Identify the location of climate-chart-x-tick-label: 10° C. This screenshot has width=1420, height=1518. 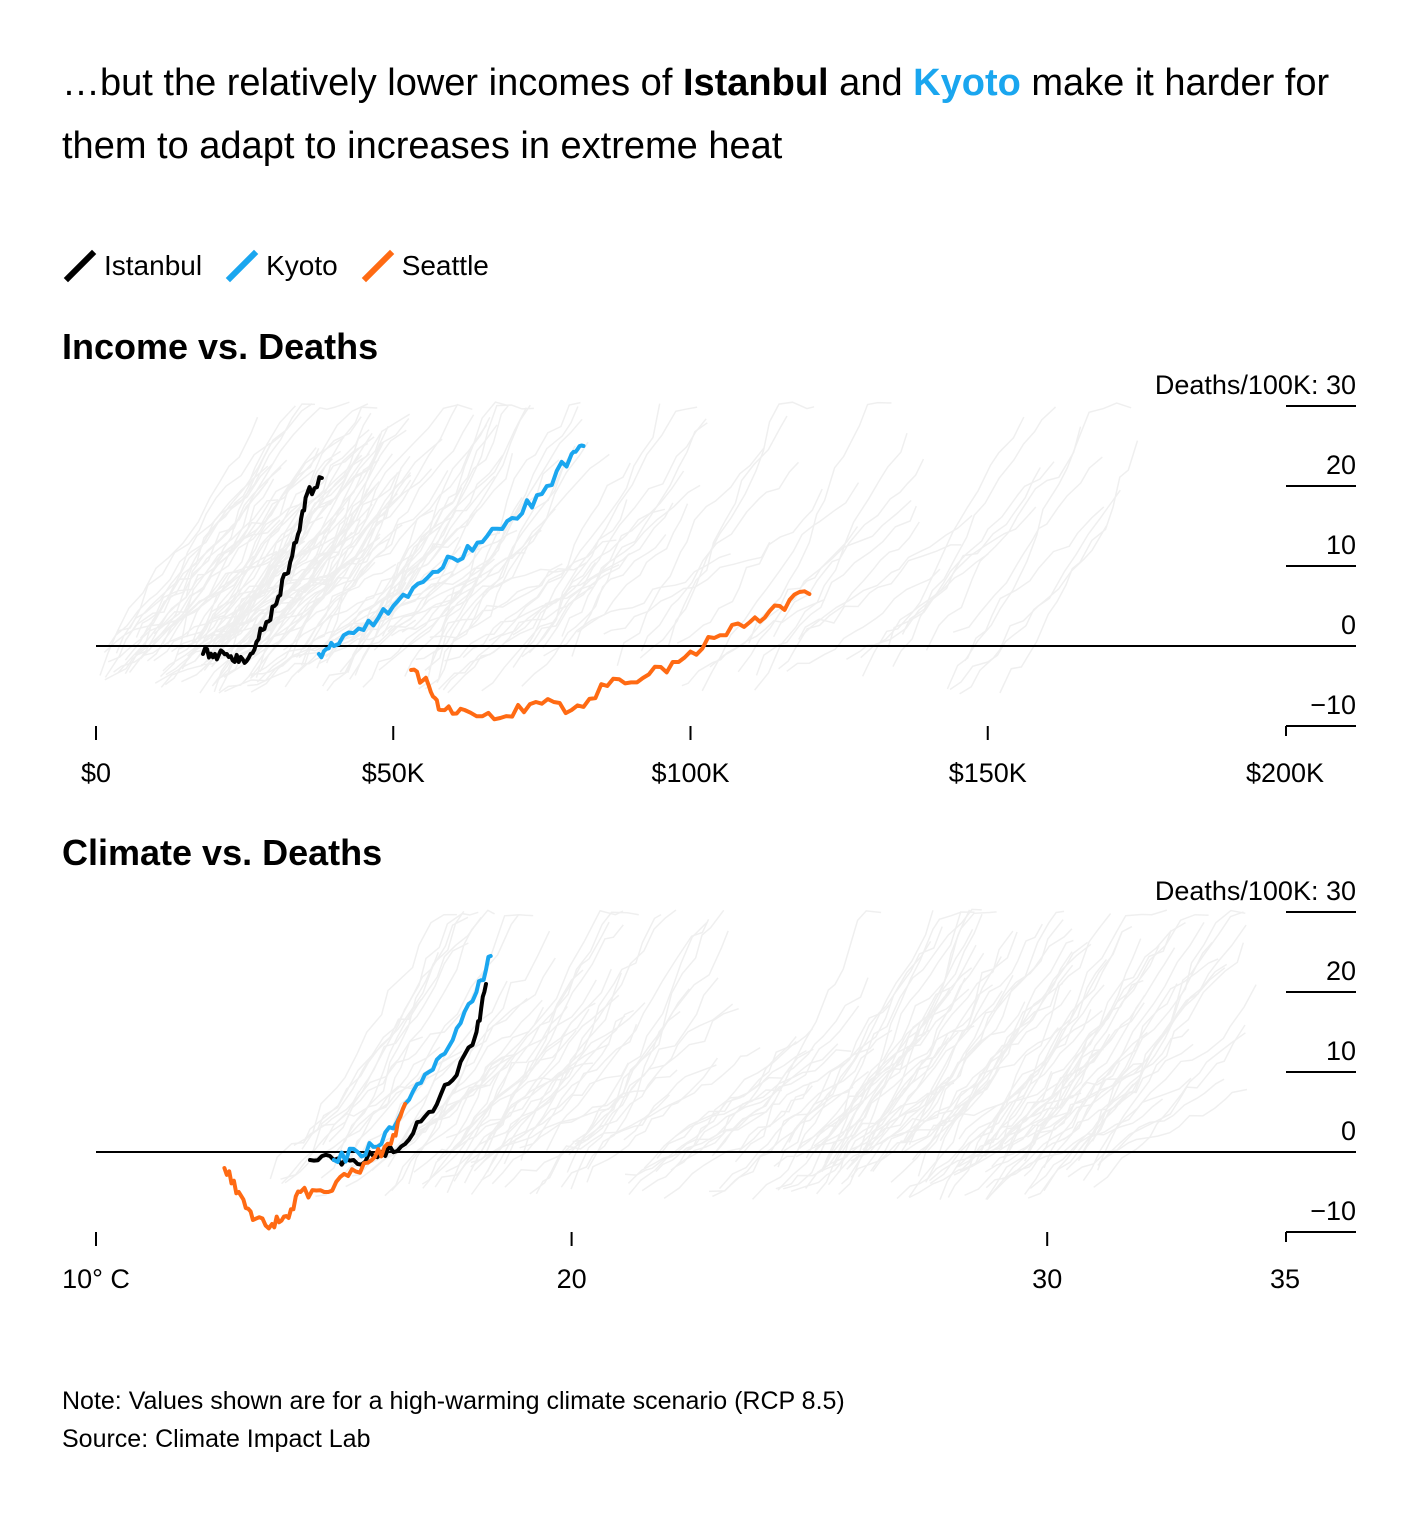
(96, 1279).